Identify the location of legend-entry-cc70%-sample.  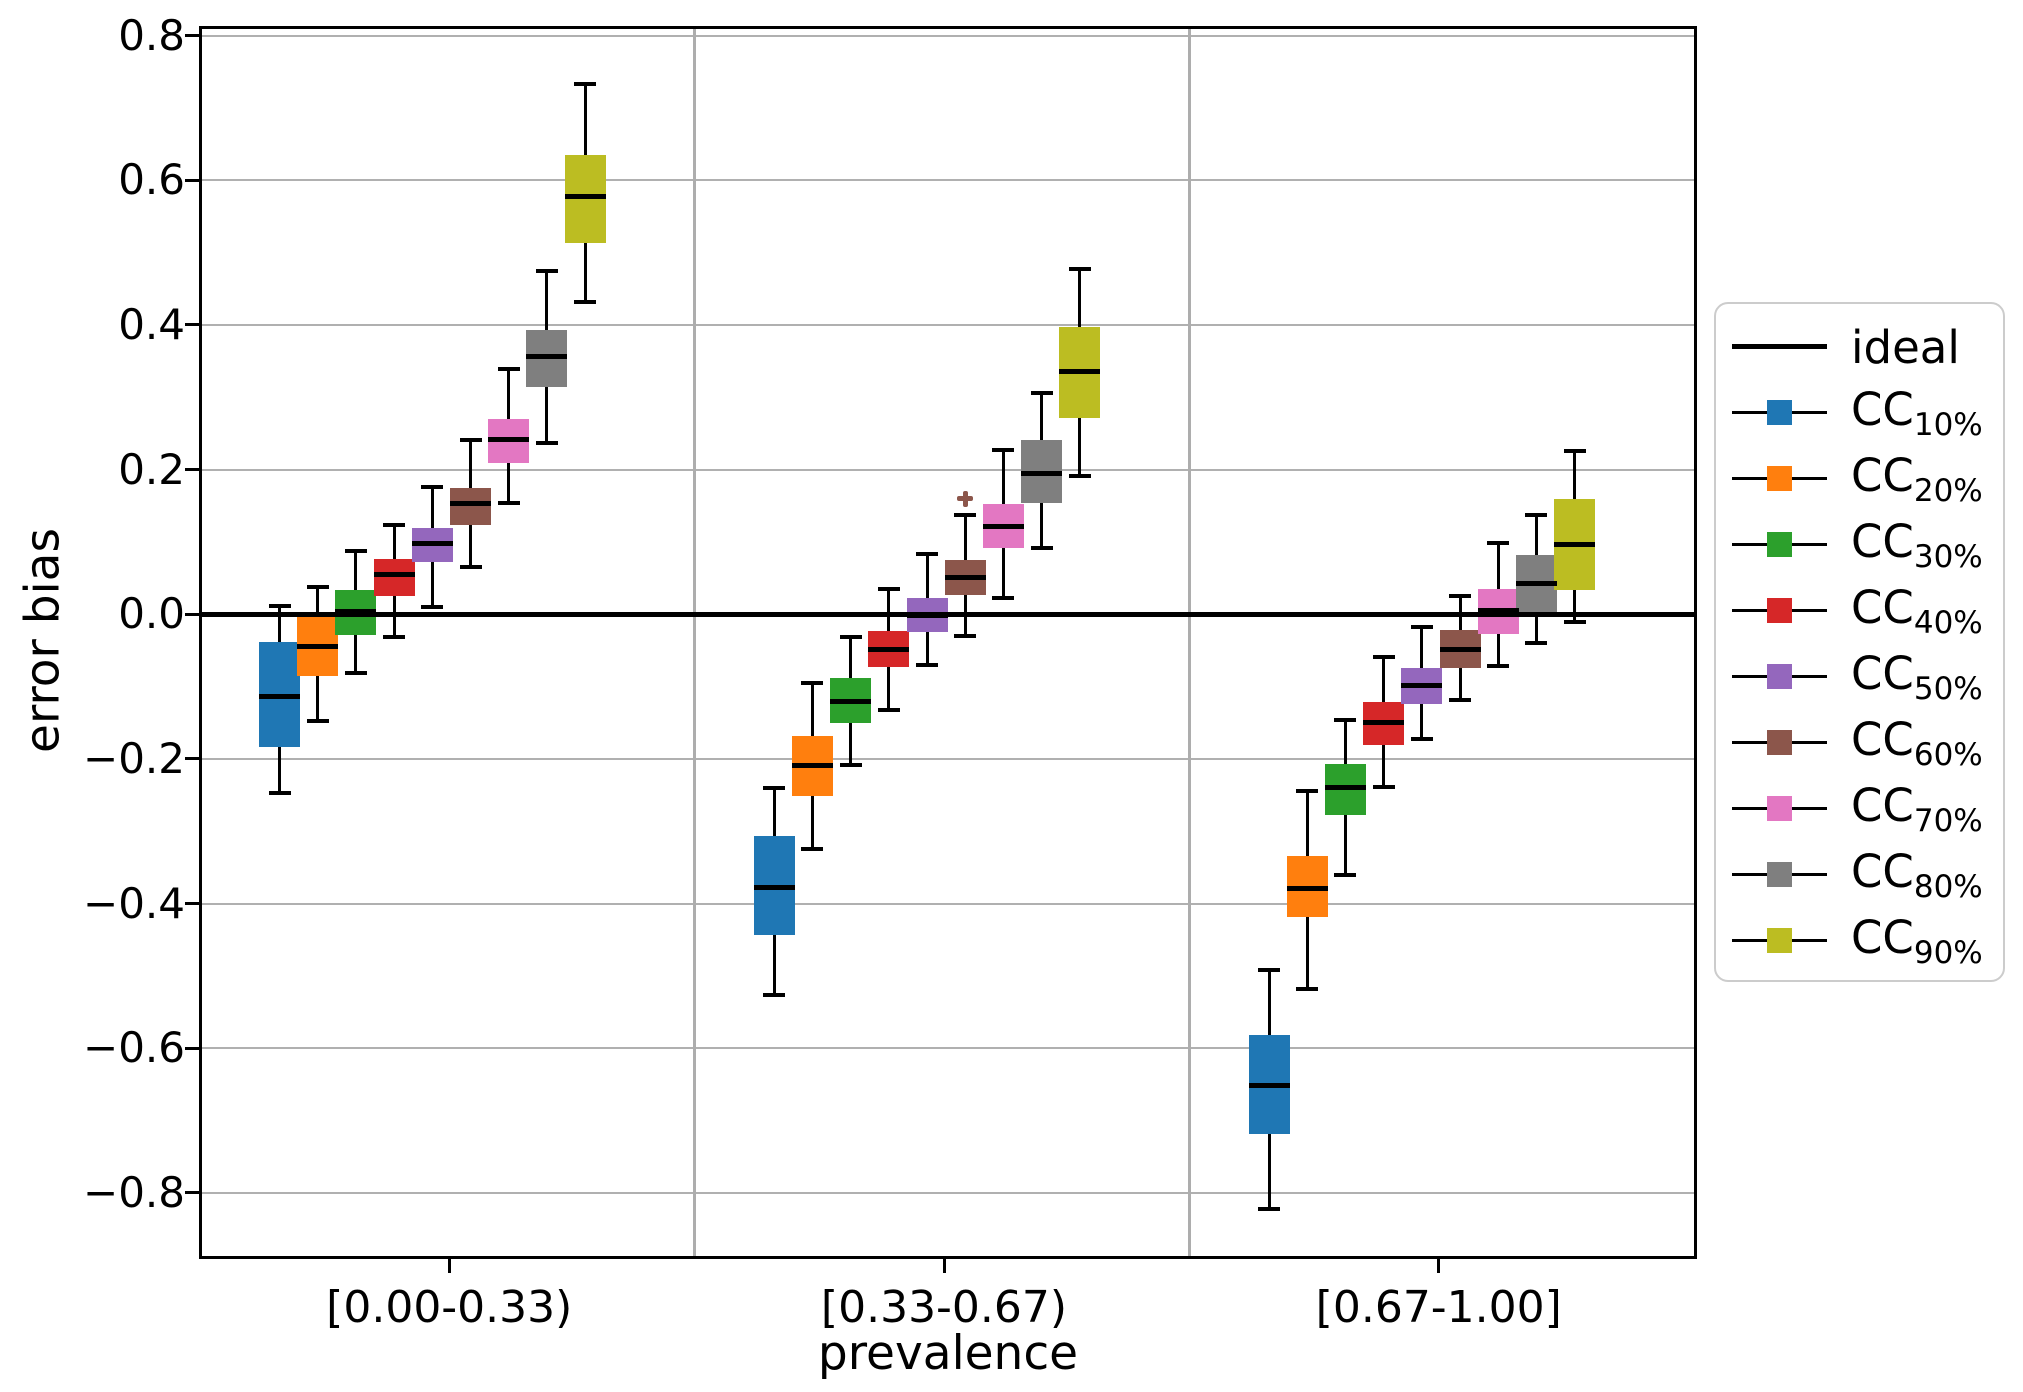
(1779, 809).